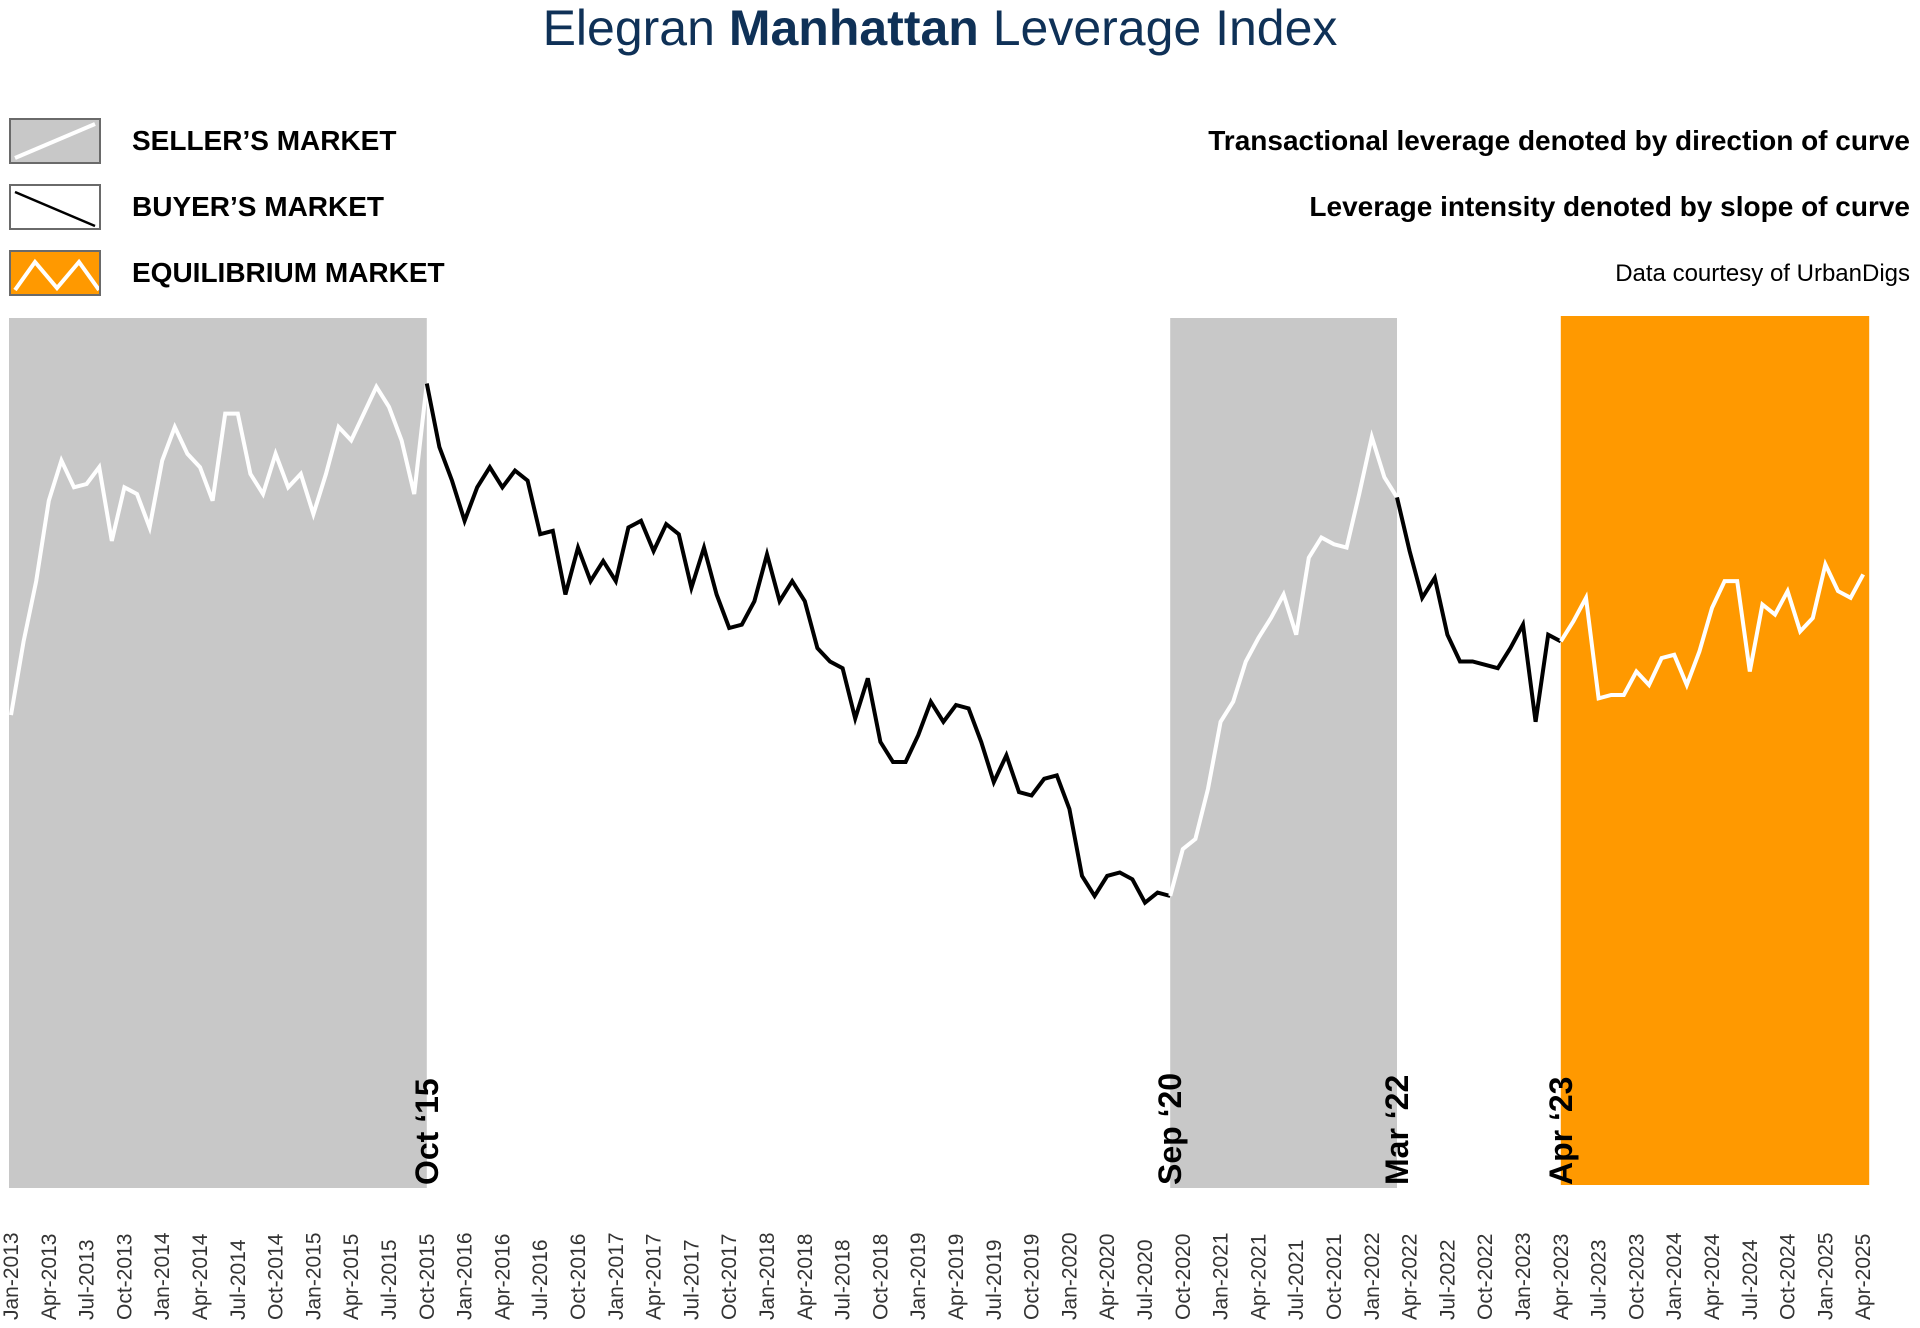 The height and width of the screenshot is (1328, 1920). What do you see at coordinates (1478, 609) in the screenshot?
I see `line-segment-buyer-s-market` at bounding box center [1478, 609].